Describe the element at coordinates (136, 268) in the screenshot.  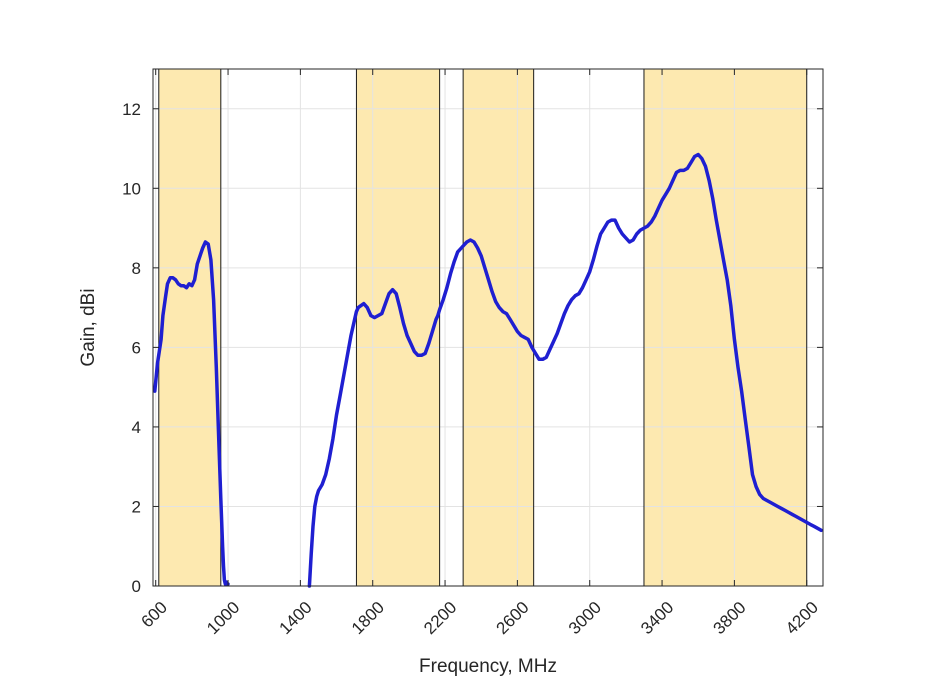
I see `y-tick-label: 8` at that location.